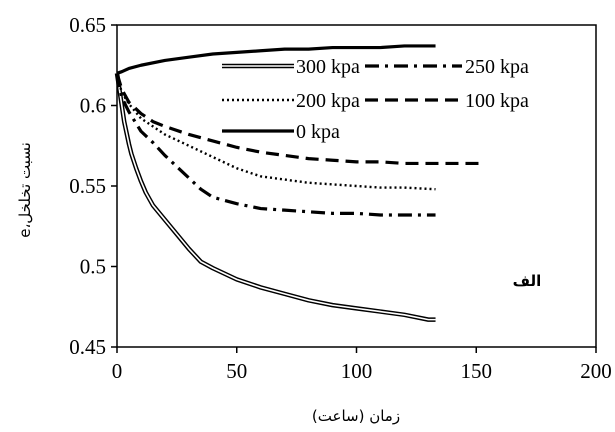 The height and width of the screenshot is (432, 615). I want to click on y-tick-label: 0.5, so click(93, 267).